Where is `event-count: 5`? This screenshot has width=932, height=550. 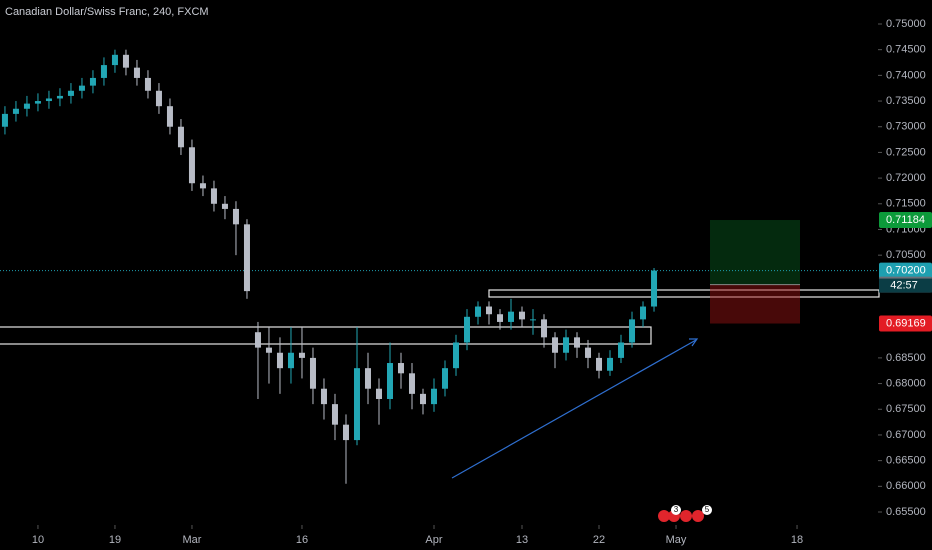
event-count: 5 is located at coordinates (707, 509).